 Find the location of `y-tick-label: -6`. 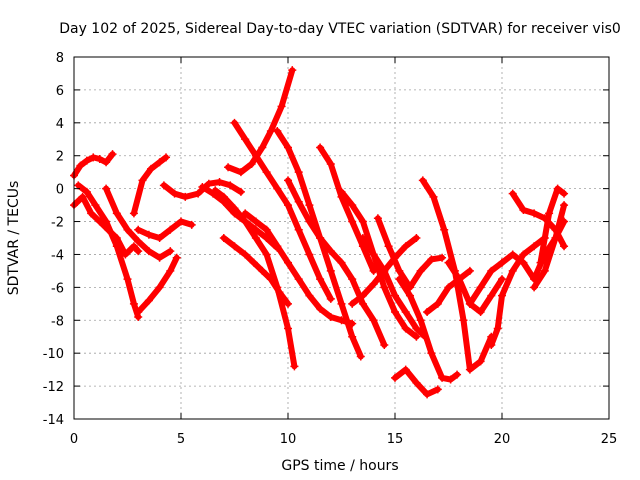

y-tick-label: -6 is located at coordinates (57, 288).